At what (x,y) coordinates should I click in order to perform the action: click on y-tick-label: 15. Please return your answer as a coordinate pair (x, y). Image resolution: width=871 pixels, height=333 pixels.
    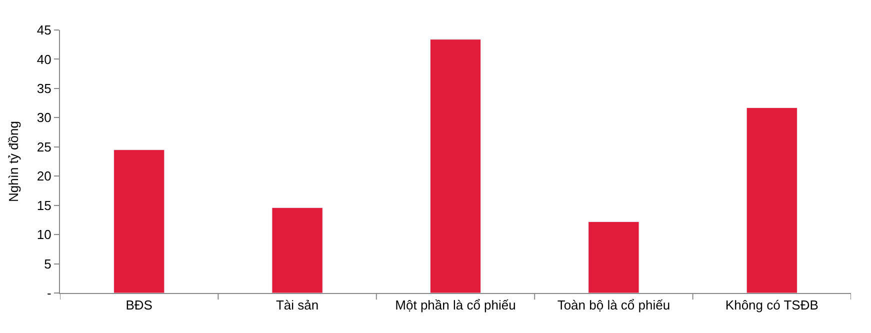
    Looking at the image, I should click on (44, 205).